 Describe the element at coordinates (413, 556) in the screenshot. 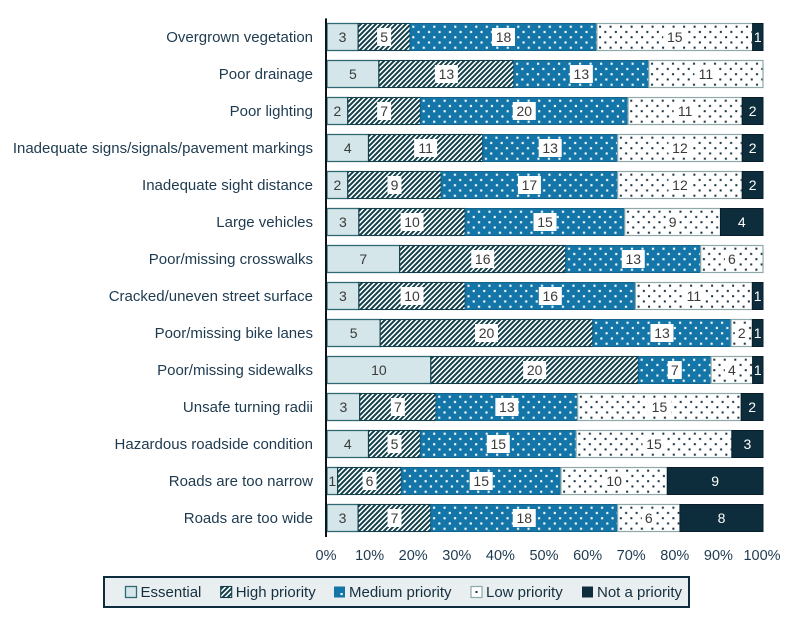

I see `svg-text: 20%` at that location.